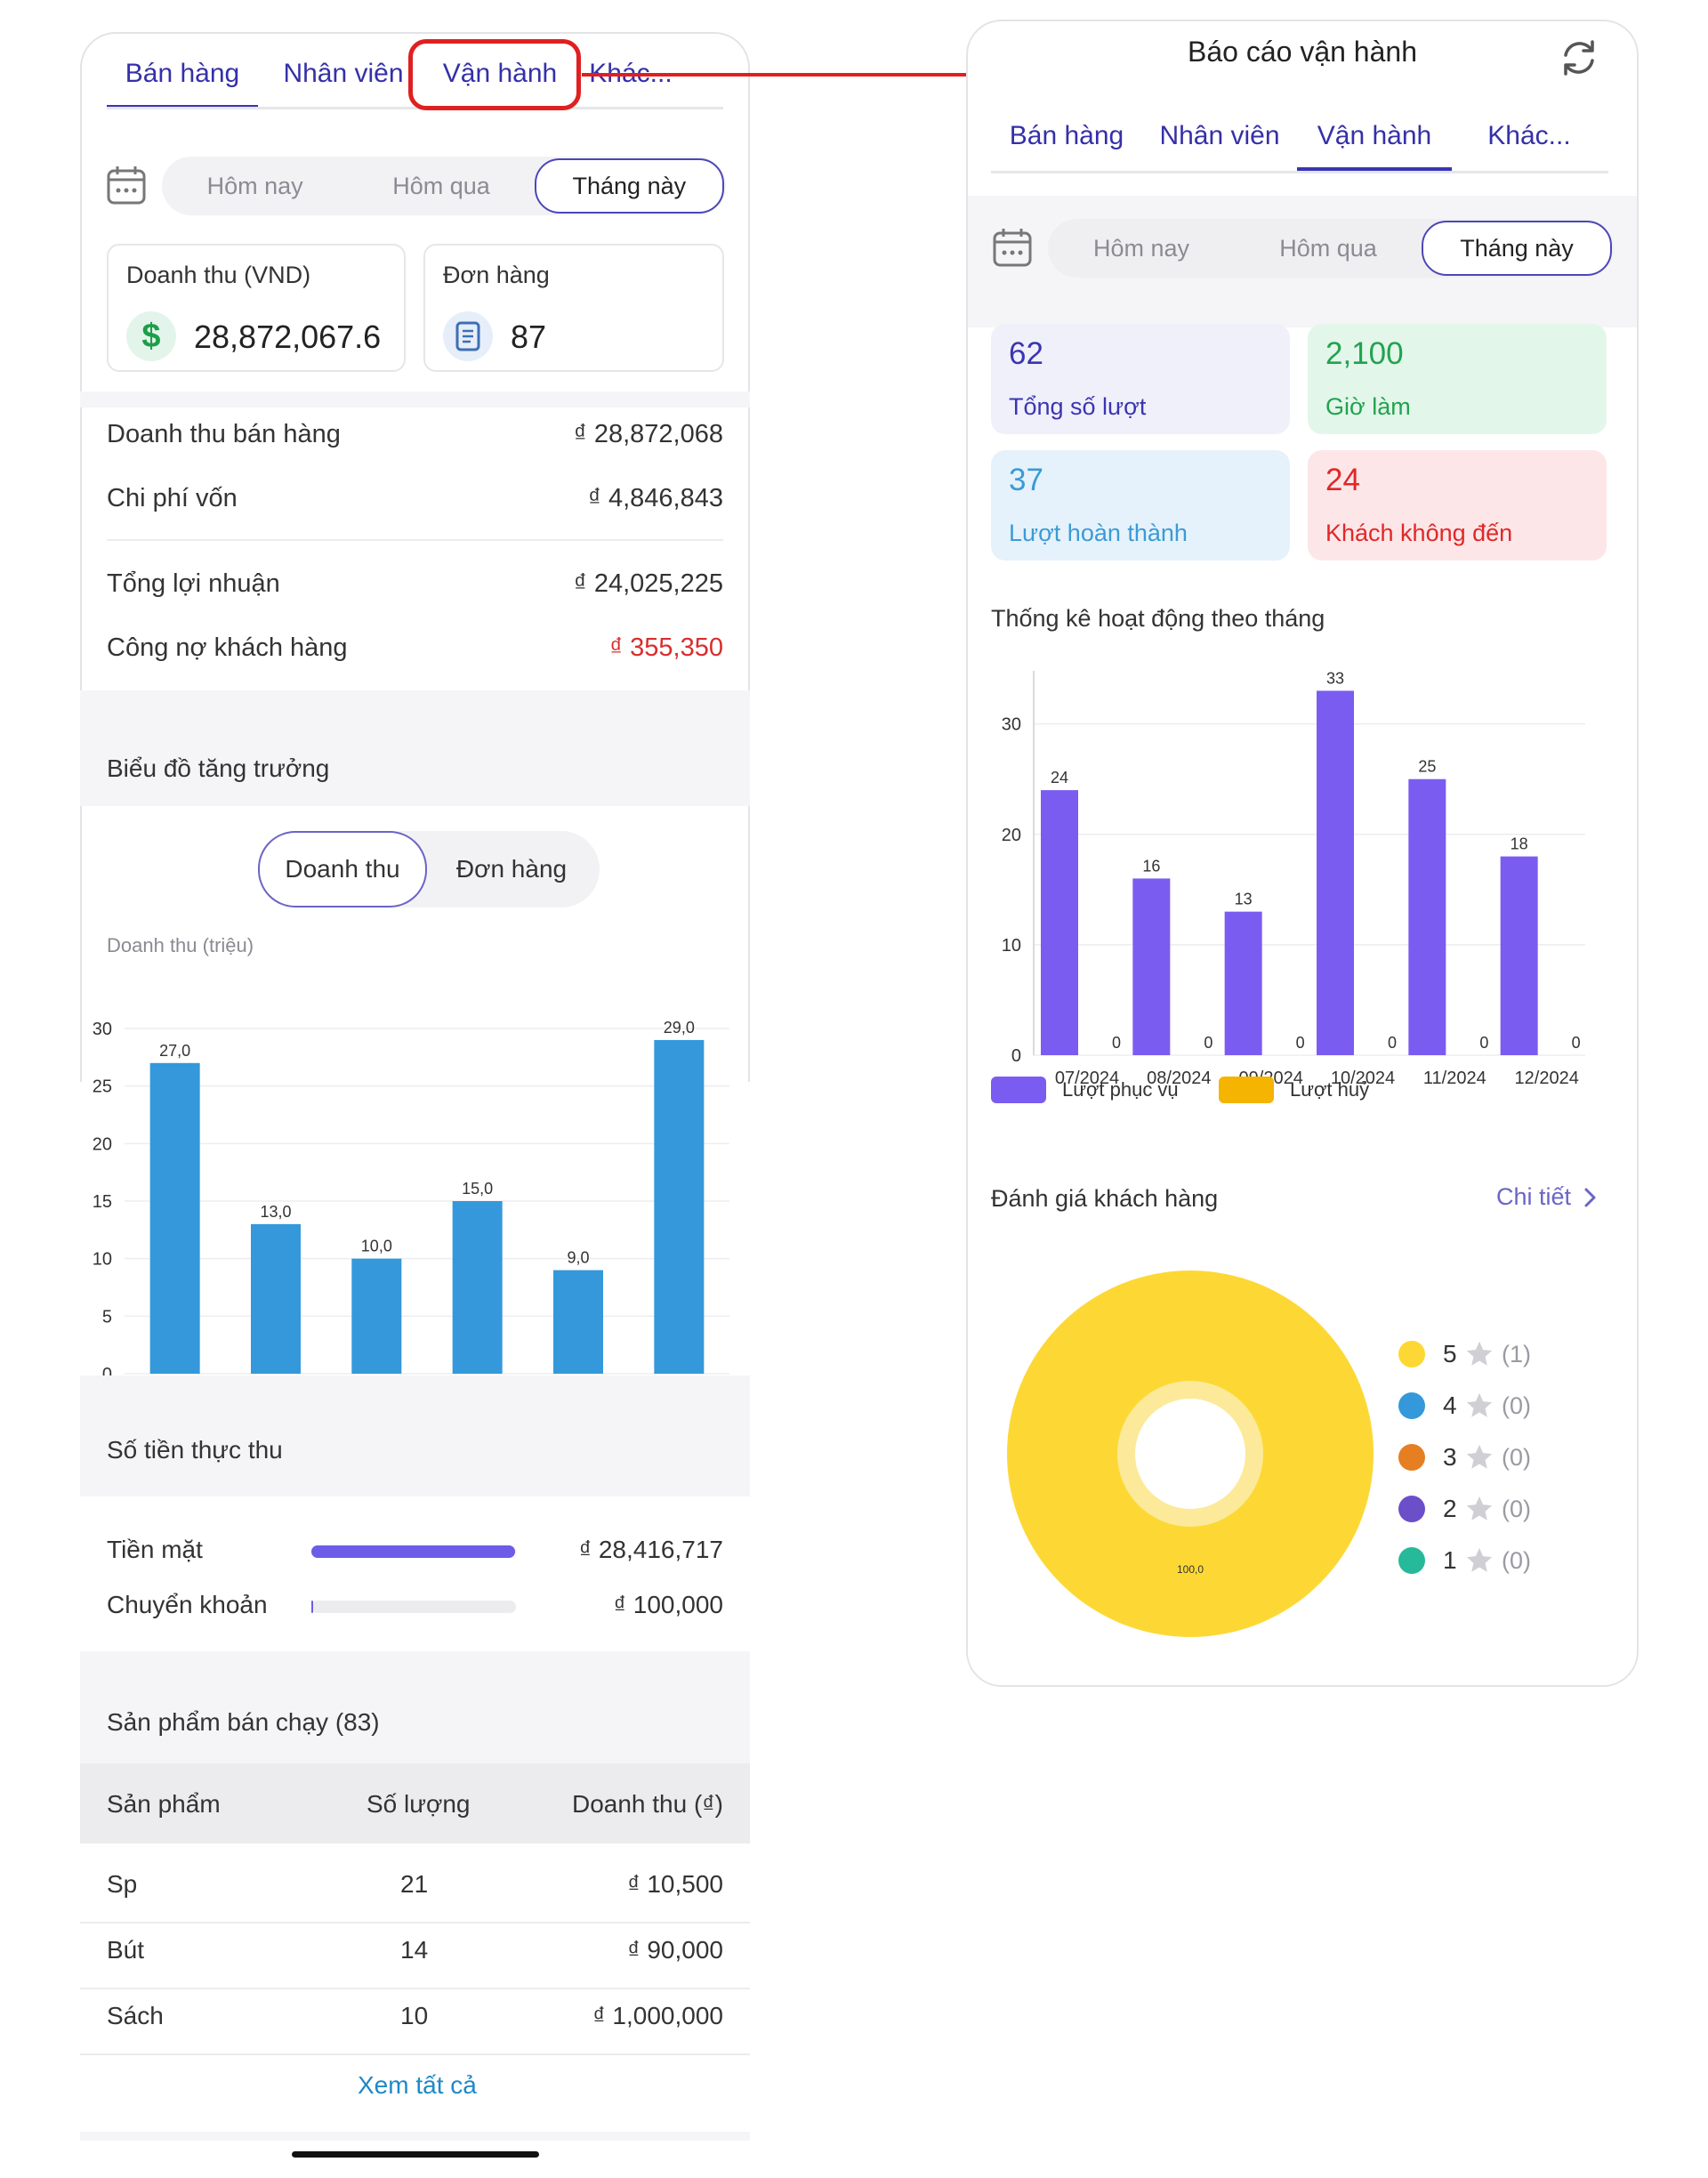 The image size is (1708, 2178). What do you see at coordinates (647, 1804) in the screenshot?
I see `col-revenue: Doanh thu (₫)` at bounding box center [647, 1804].